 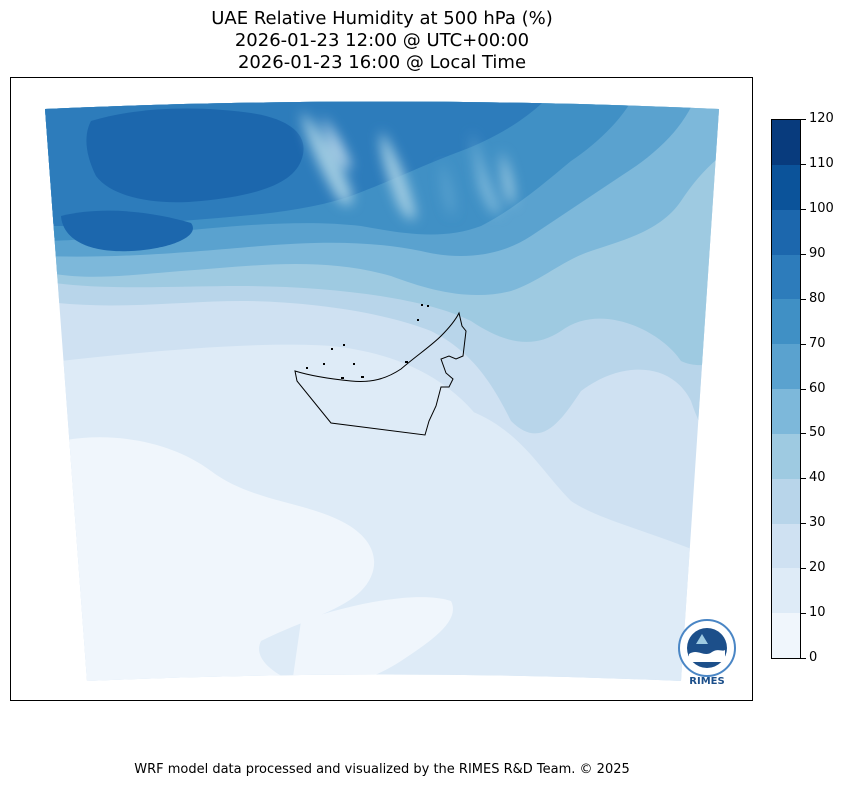 I want to click on rimes-logo: RIMES, so click(x=707, y=654).